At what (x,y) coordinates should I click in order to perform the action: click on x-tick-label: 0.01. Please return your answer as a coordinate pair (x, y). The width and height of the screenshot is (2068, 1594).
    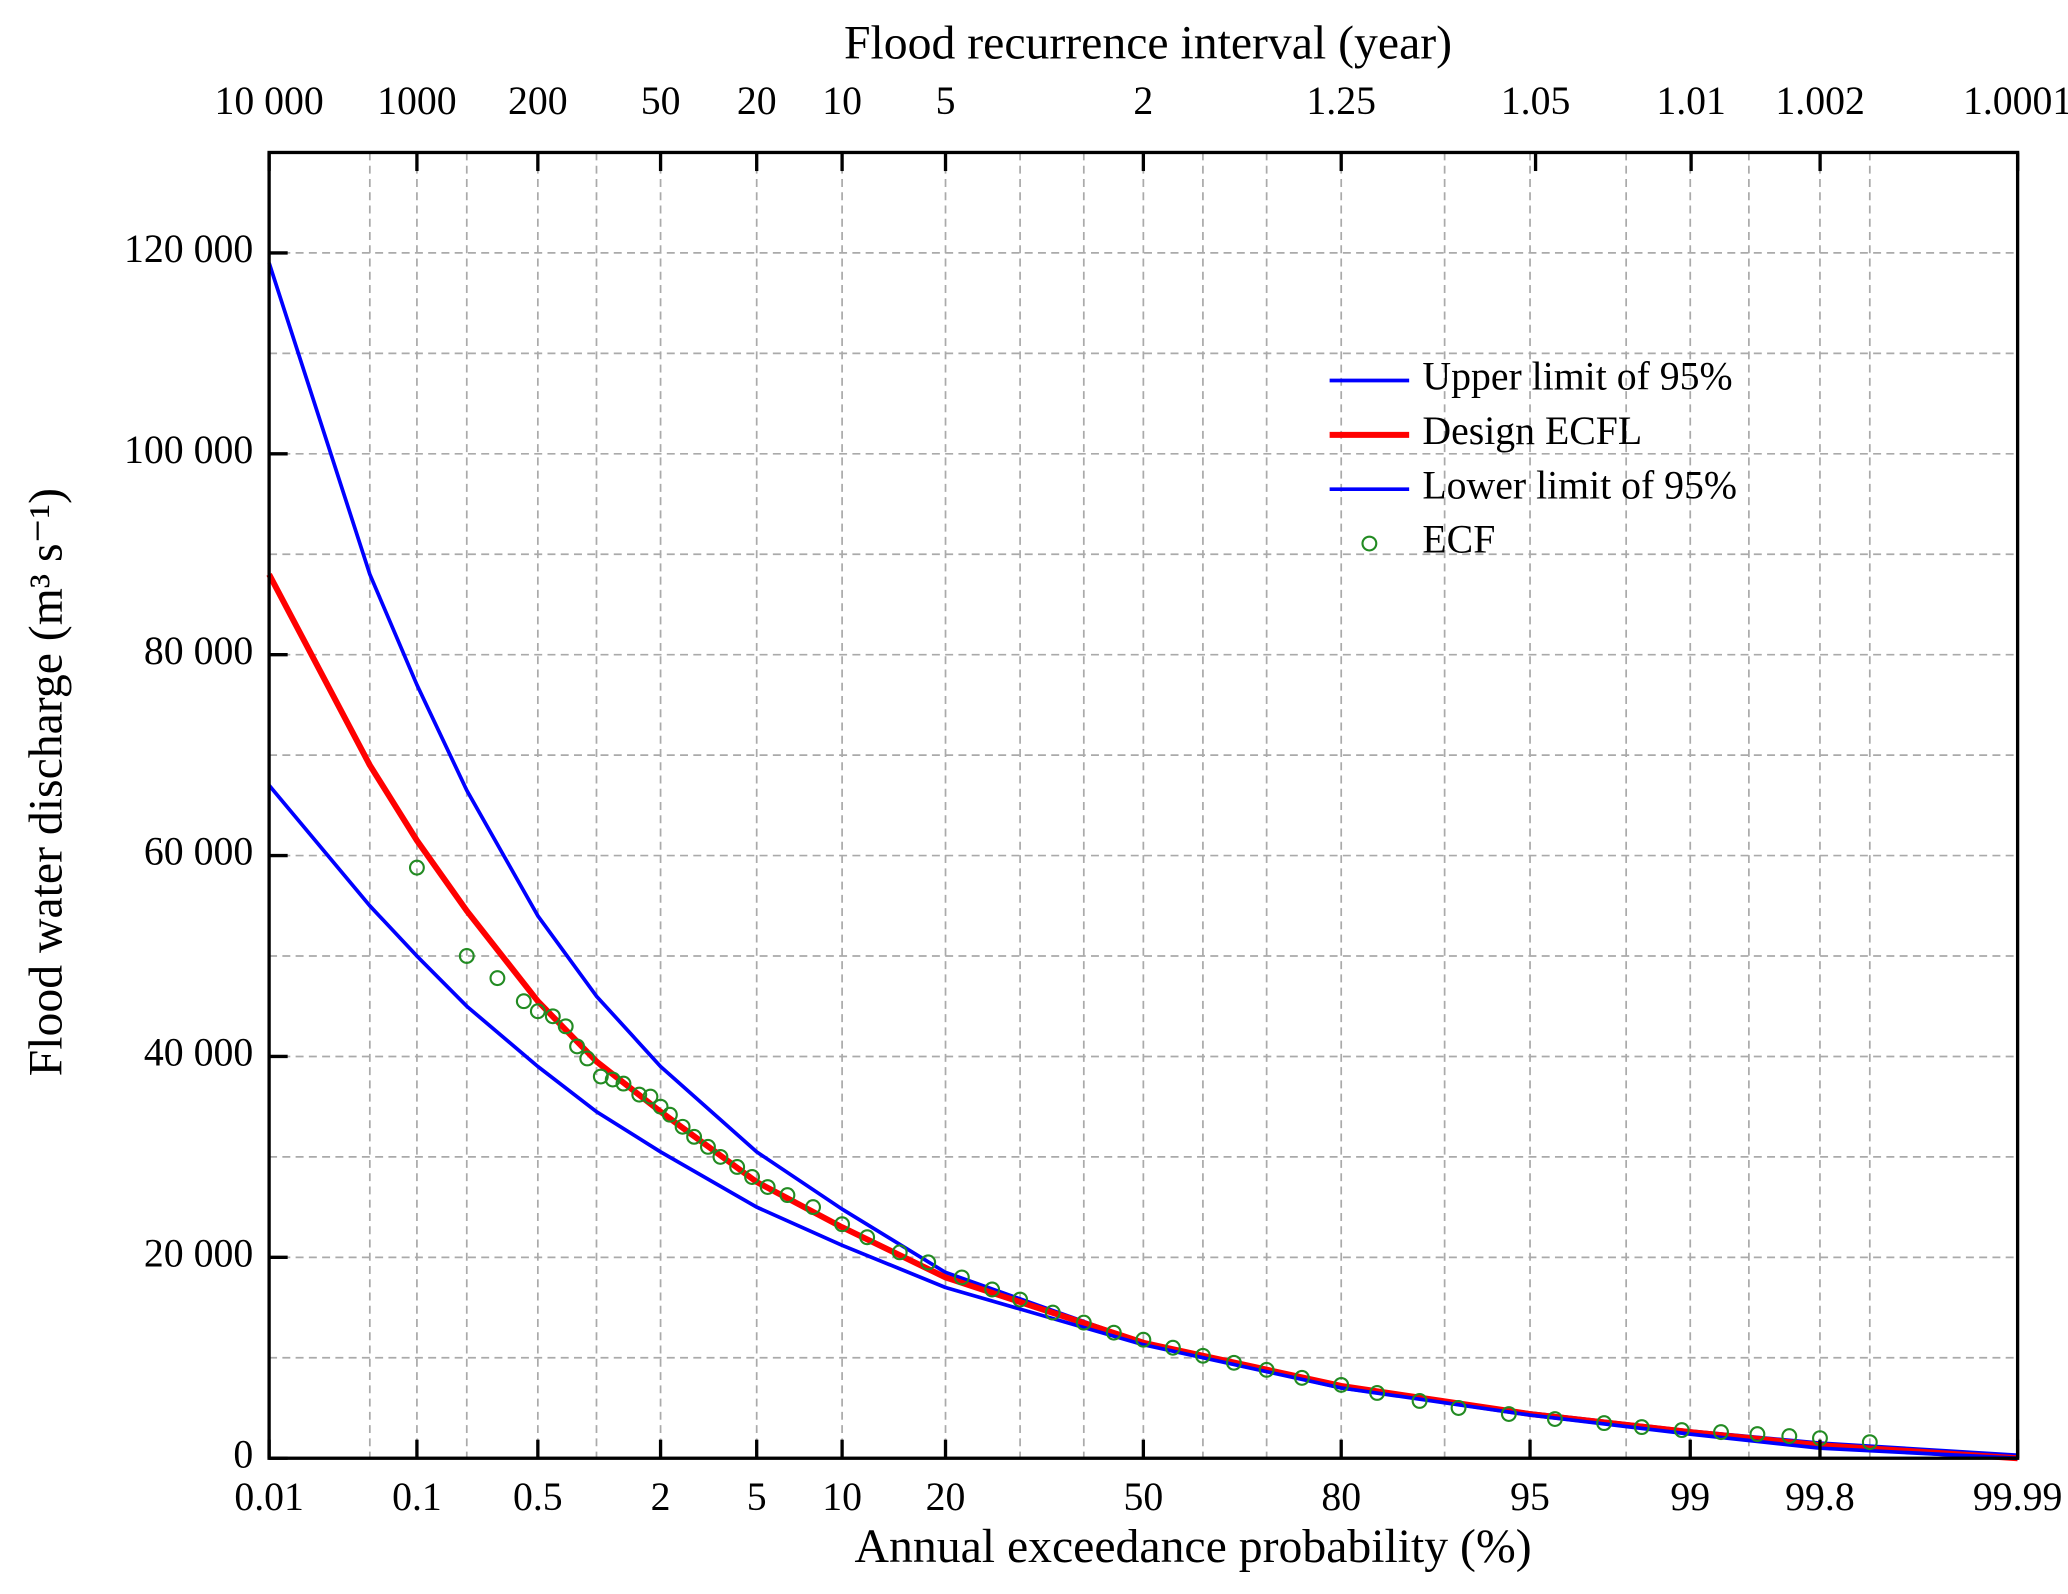
    Looking at the image, I should click on (269, 1497).